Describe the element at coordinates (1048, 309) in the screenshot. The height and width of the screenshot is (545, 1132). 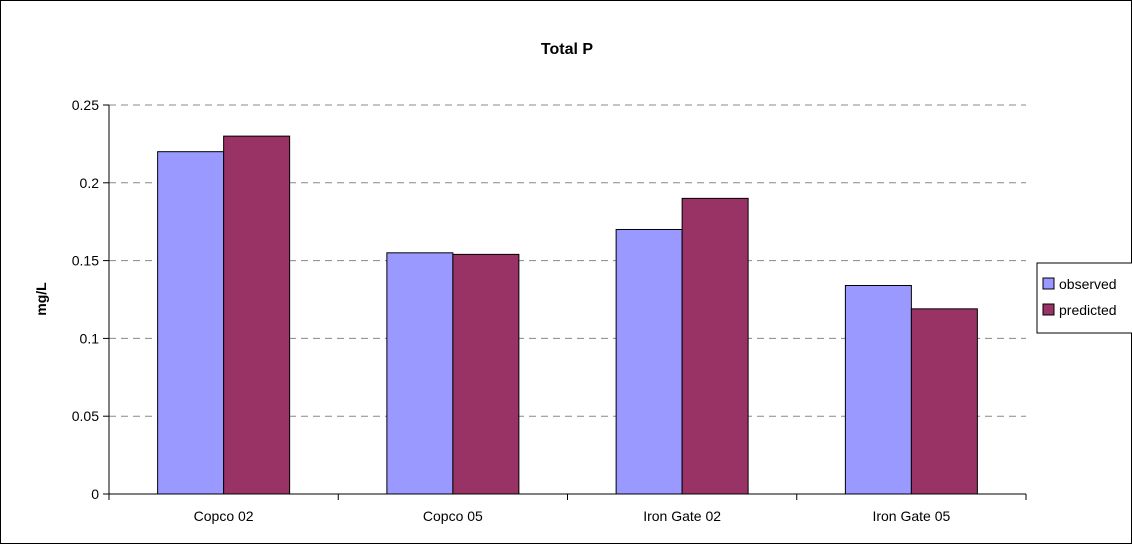
I see `legend-swatch-predicted` at that location.